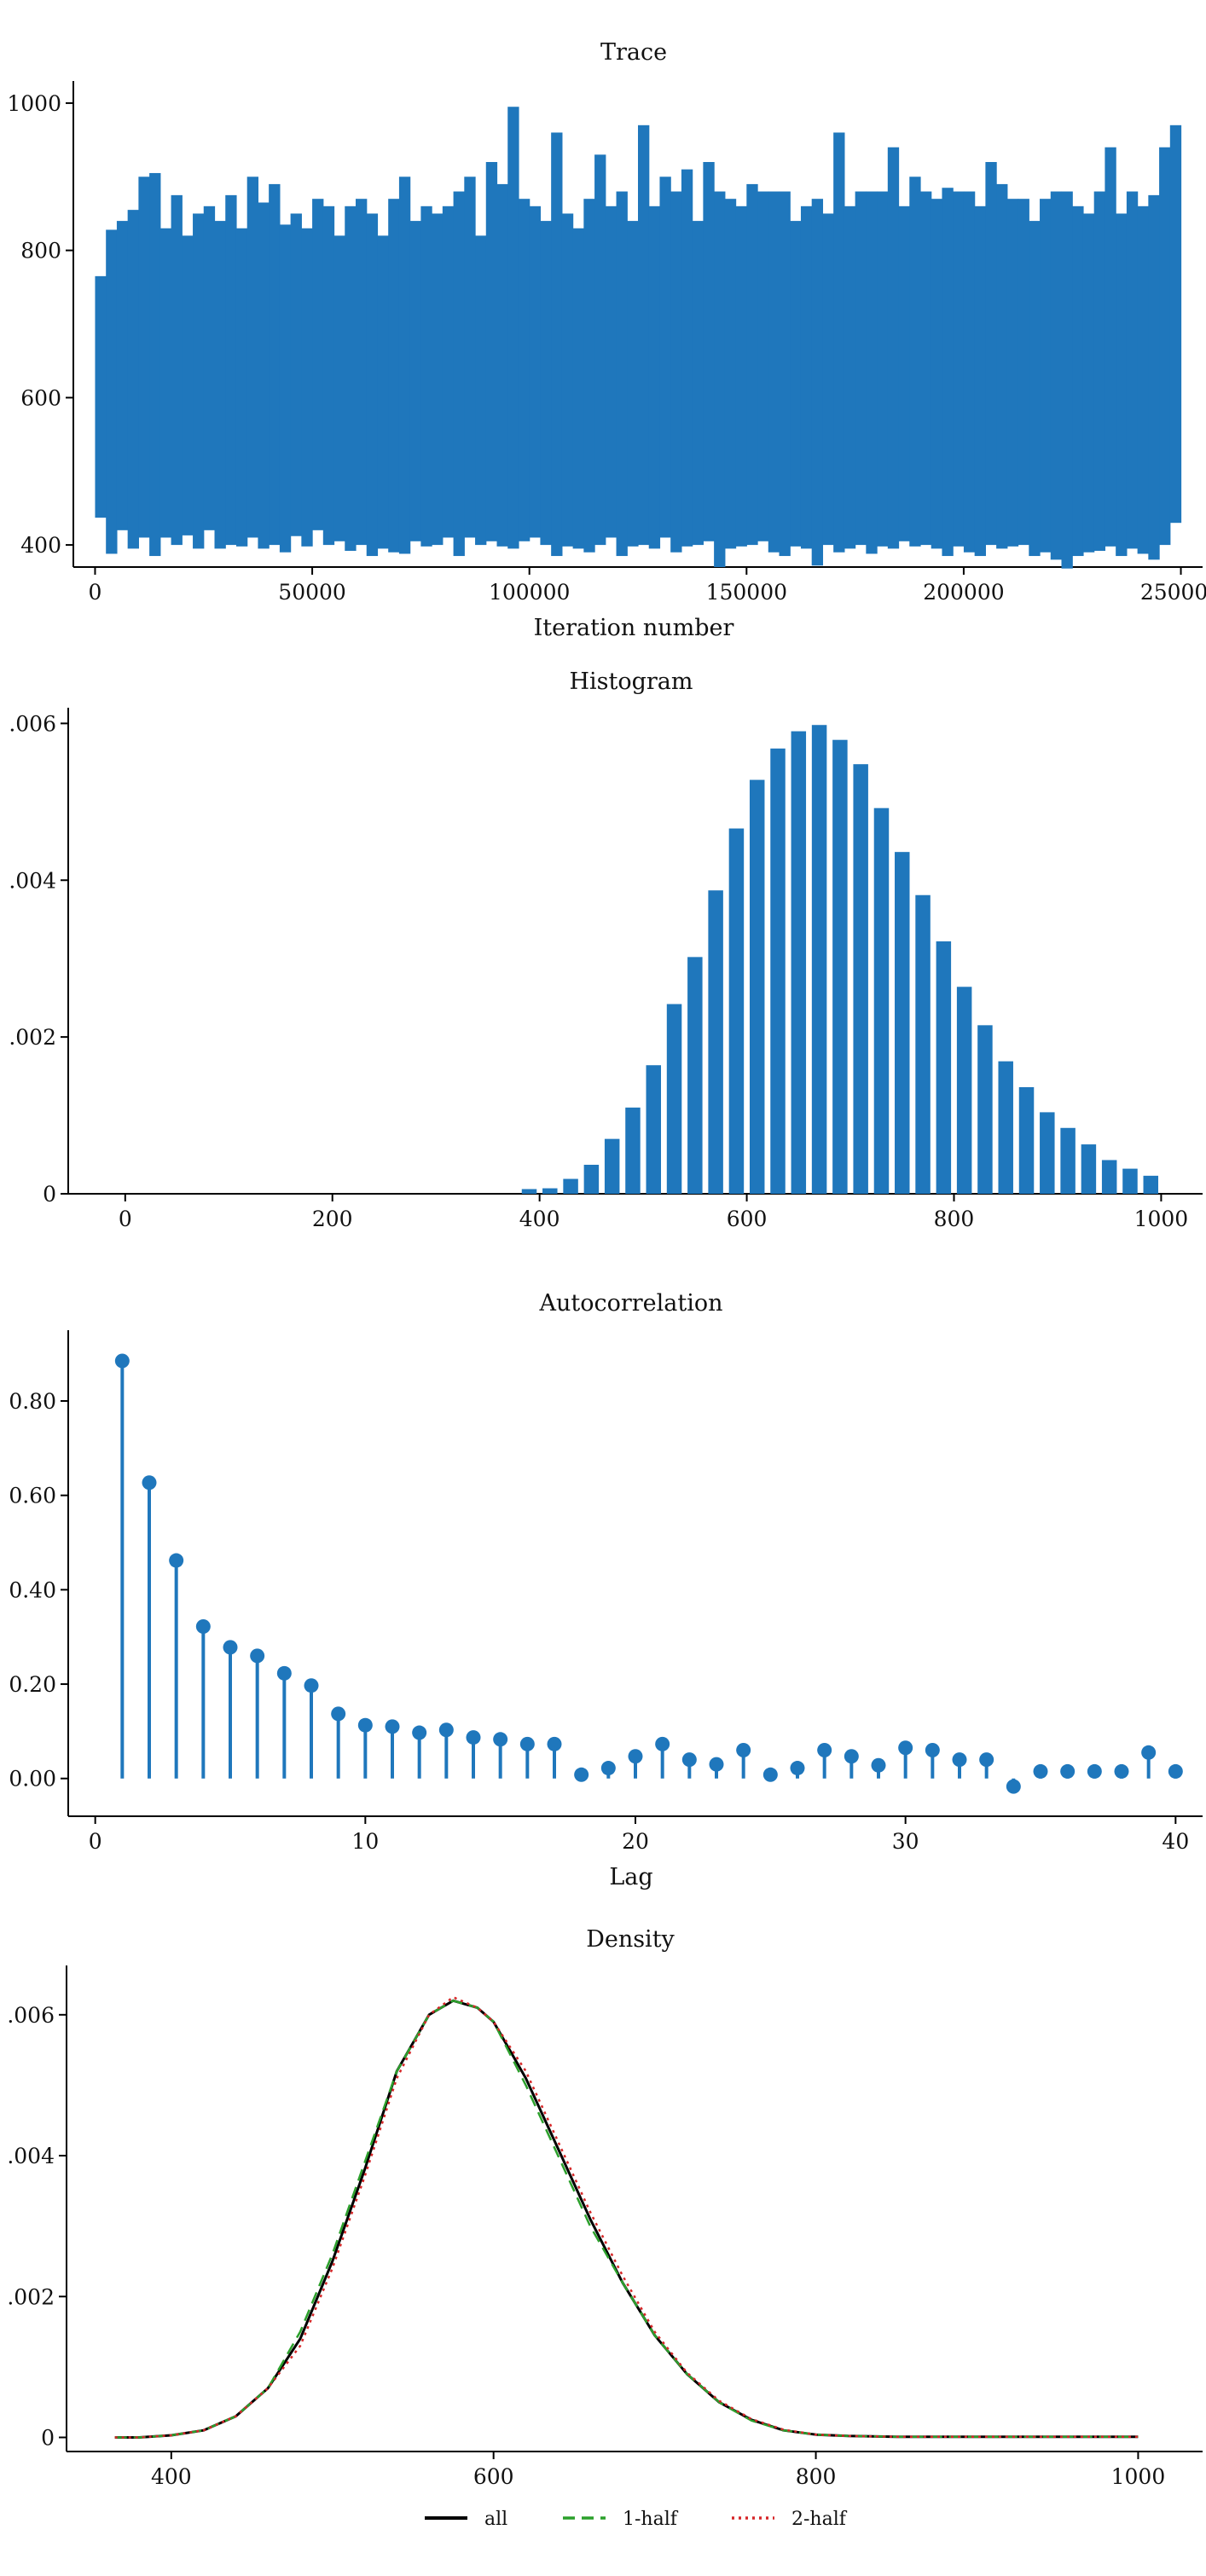 The height and width of the screenshot is (2576, 1206). What do you see at coordinates (634, 628) in the screenshot?
I see `x-axis-label: Iteration number` at bounding box center [634, 628].